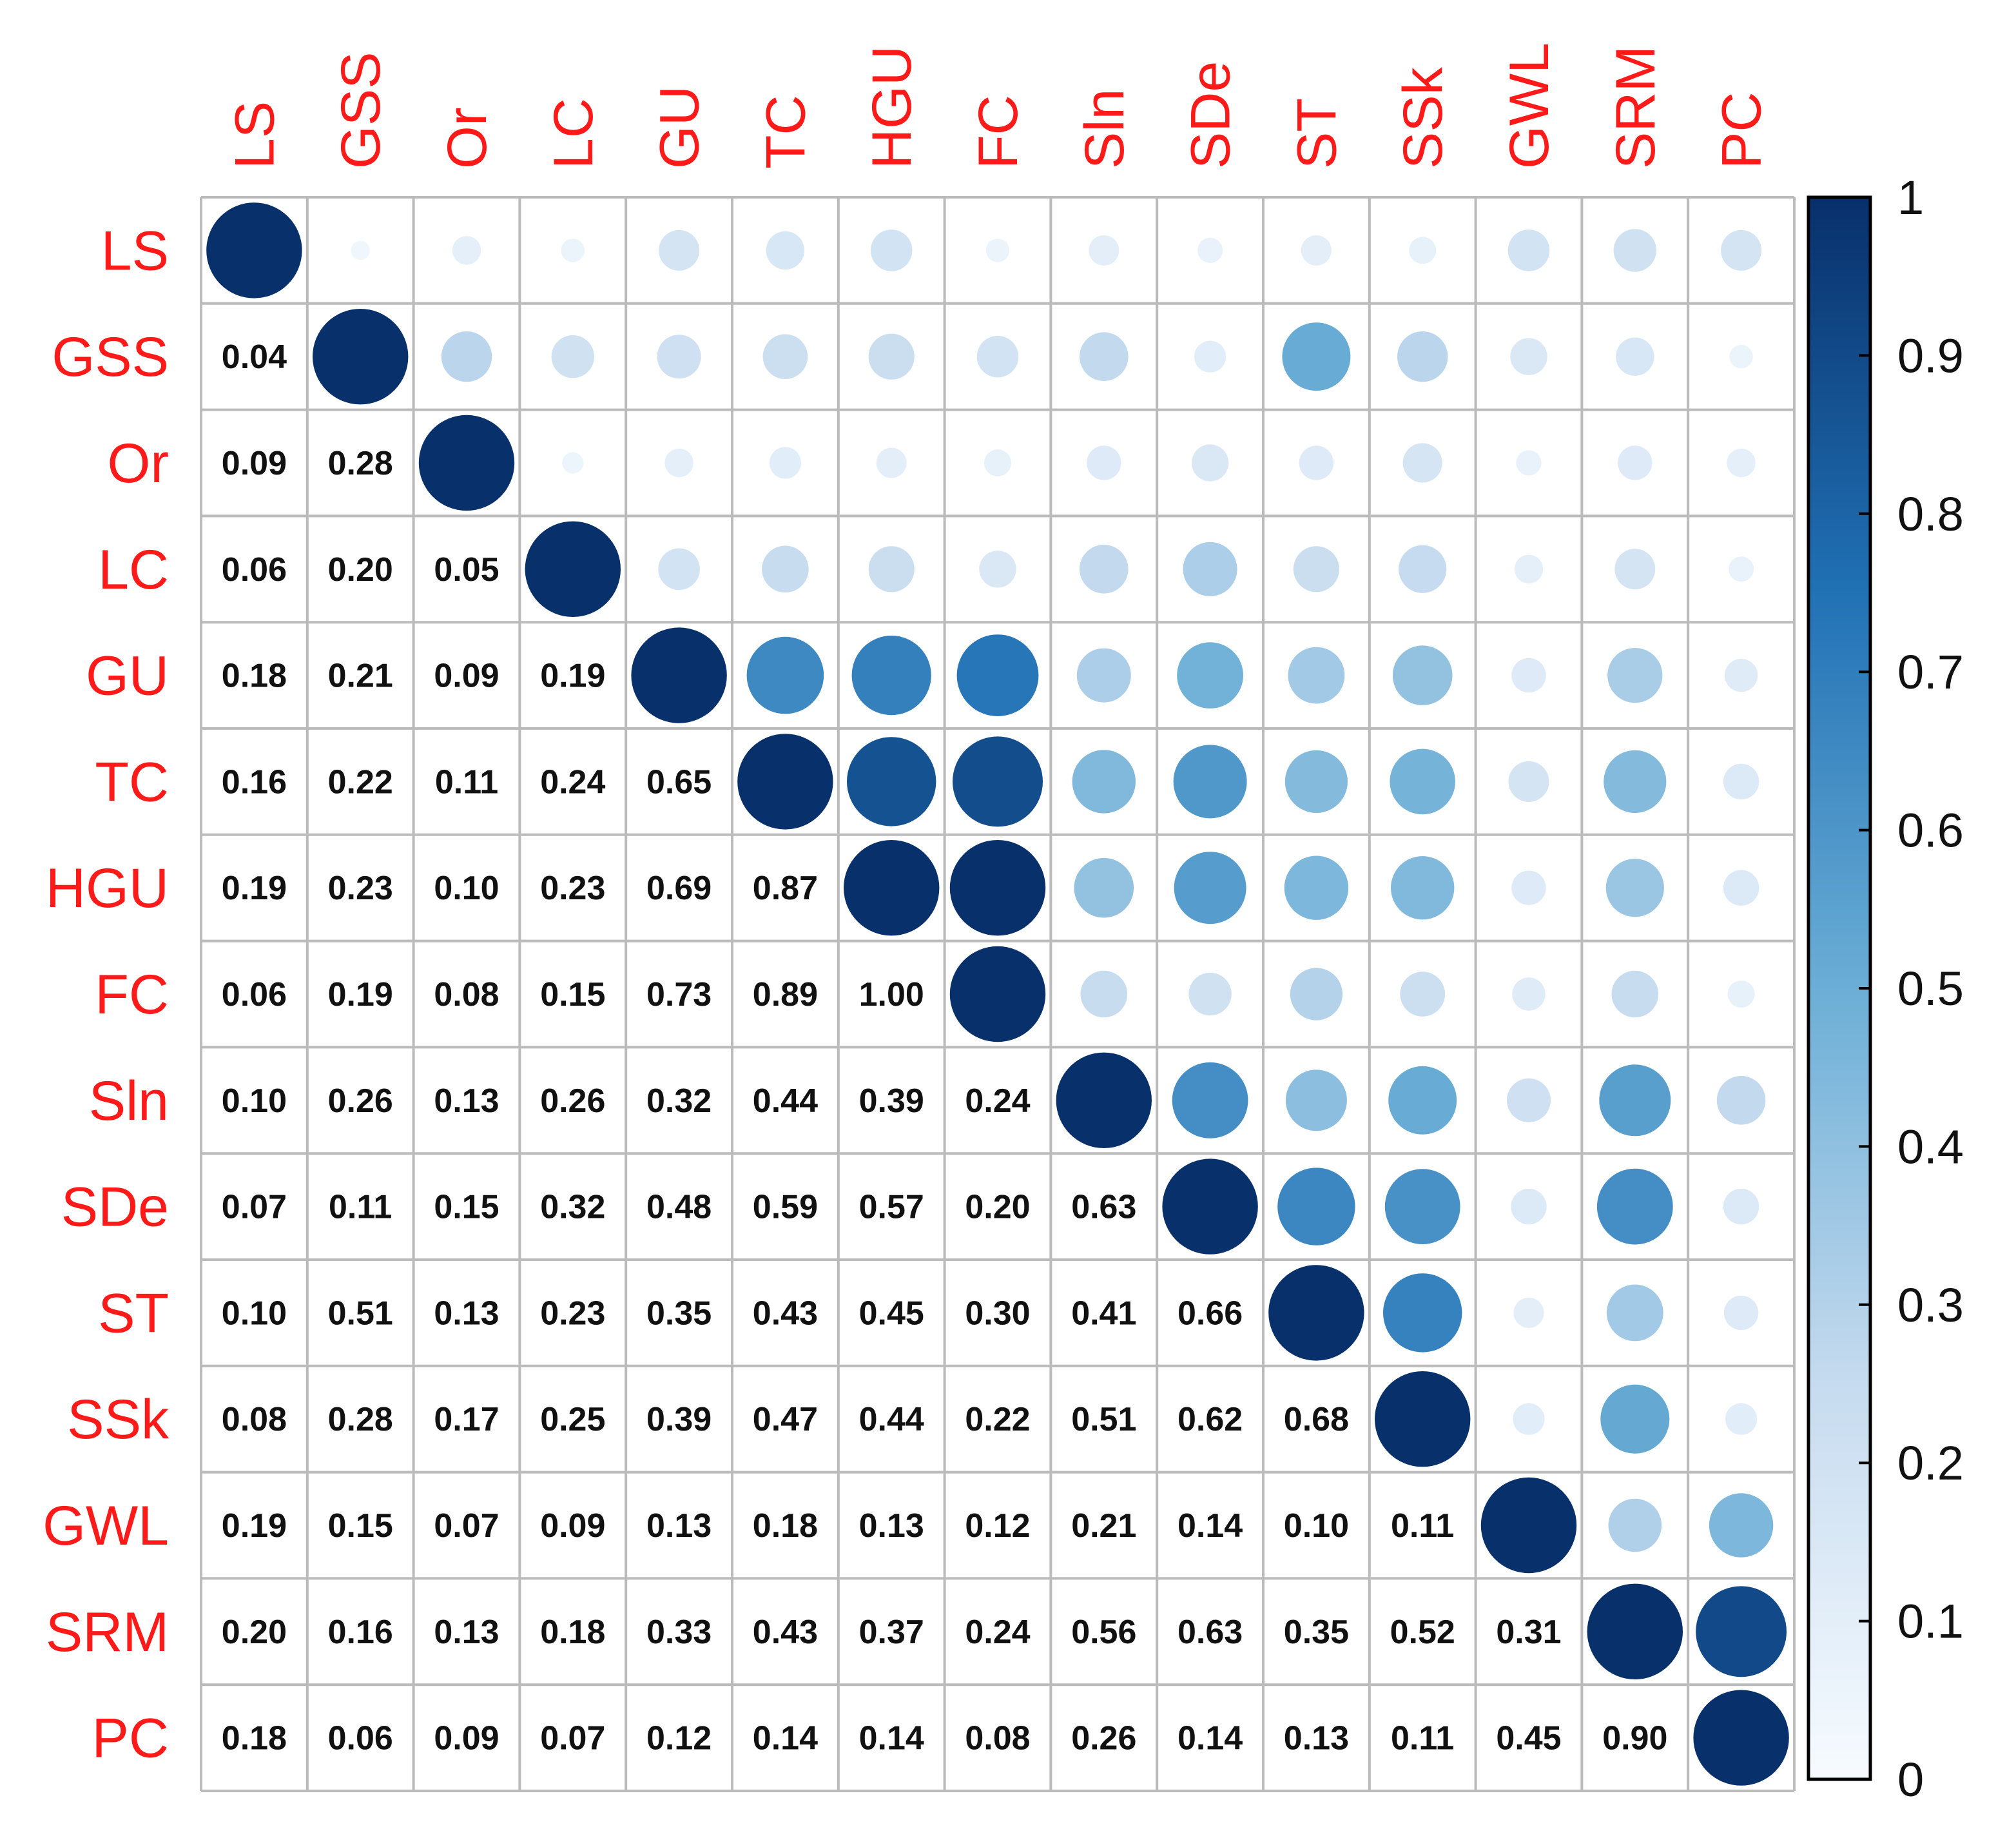  What do you see at coordinates (998, 675) in the screenshot?
I see `corr-circle-GU-FC` at bounding box center [998, 675].